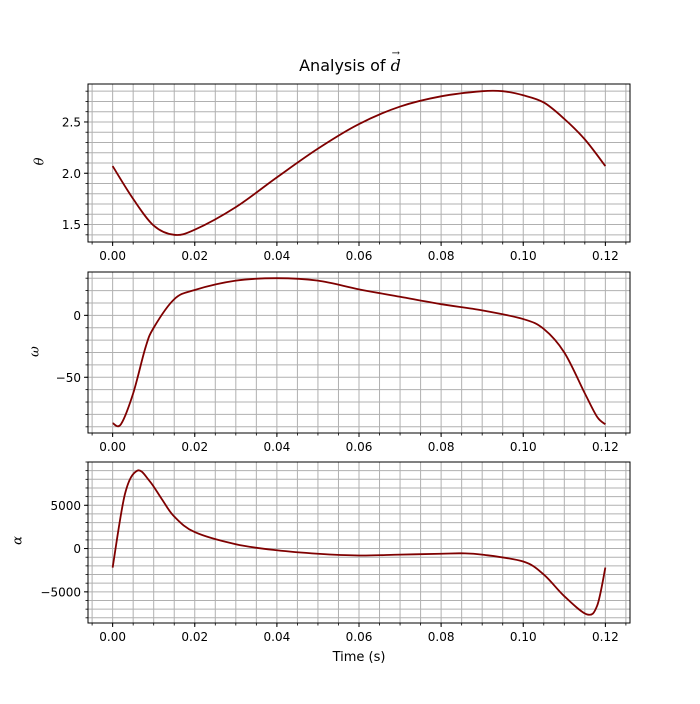  I want to click on y-tick-label: −5000, so click(60, 592).